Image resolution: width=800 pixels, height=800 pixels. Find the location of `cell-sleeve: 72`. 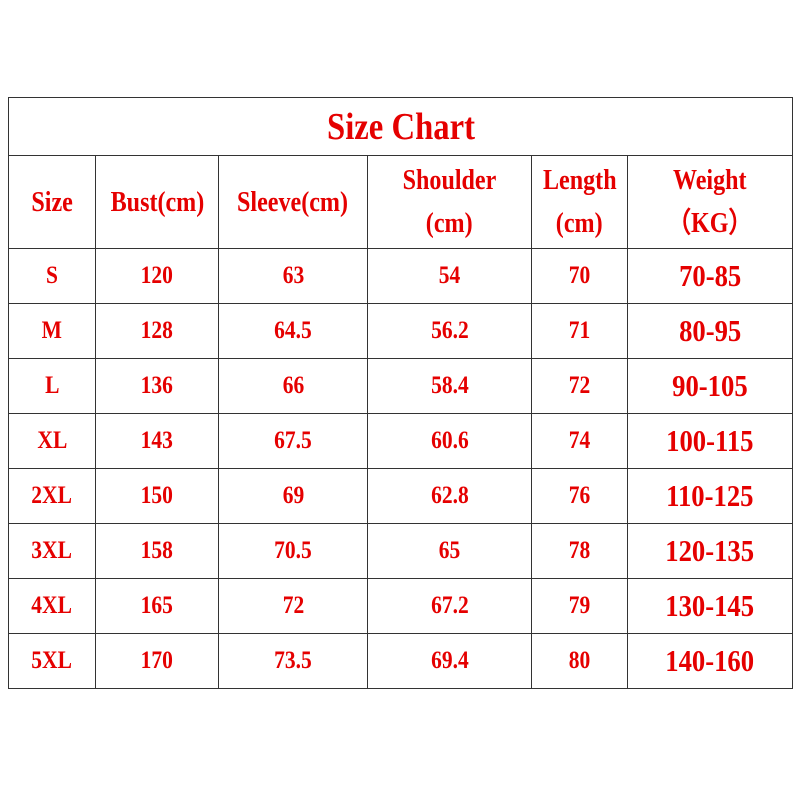

cell-sleeve: 72 is located at coordinates (293, 606).